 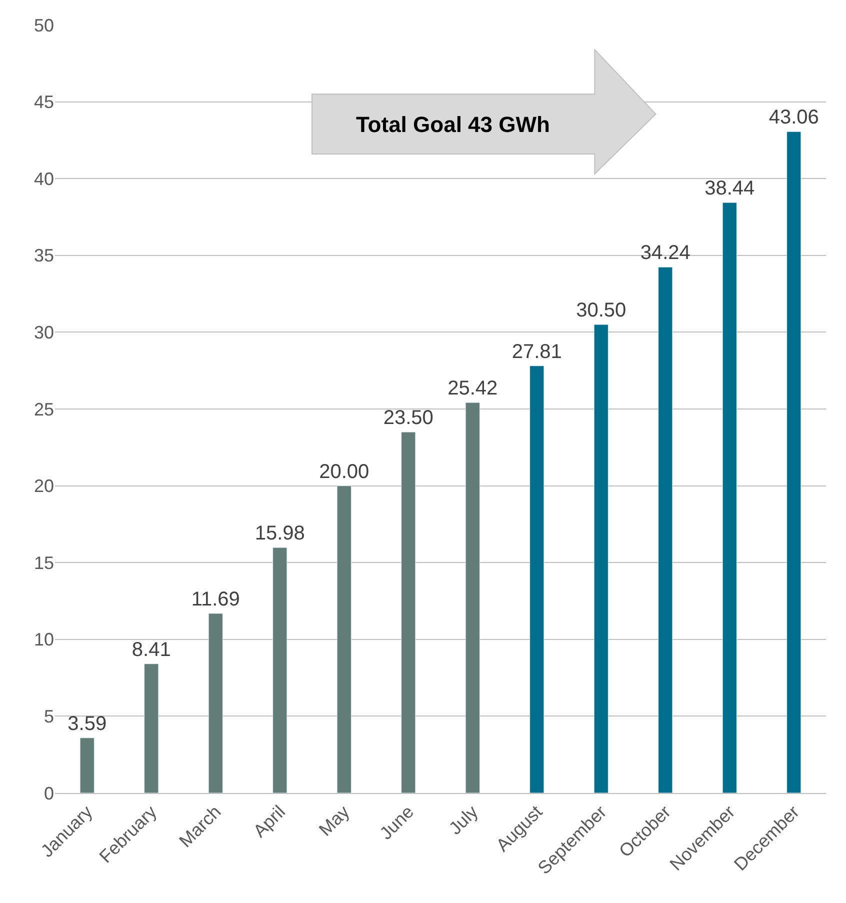 I want to click on y-tick-label: 45, so click(x=44, y=102).